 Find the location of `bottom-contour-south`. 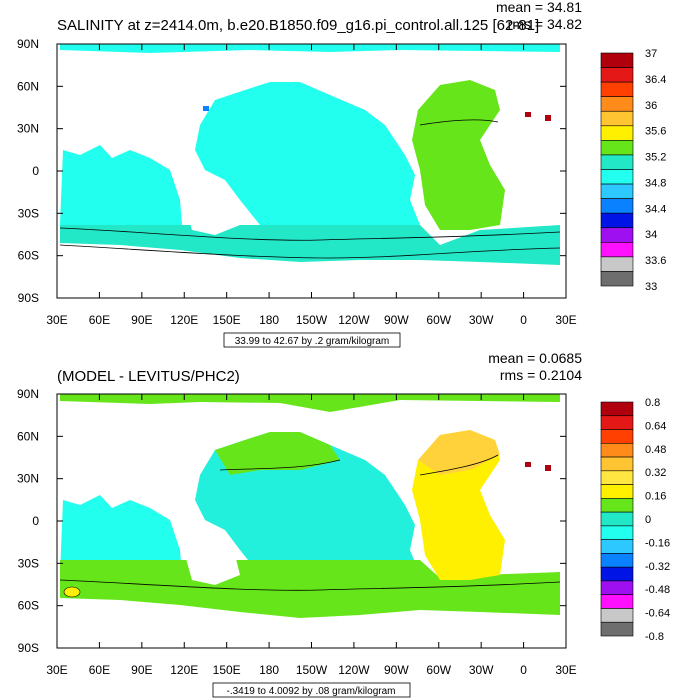

bottom-contour-south is located at coordinates (310, 585).